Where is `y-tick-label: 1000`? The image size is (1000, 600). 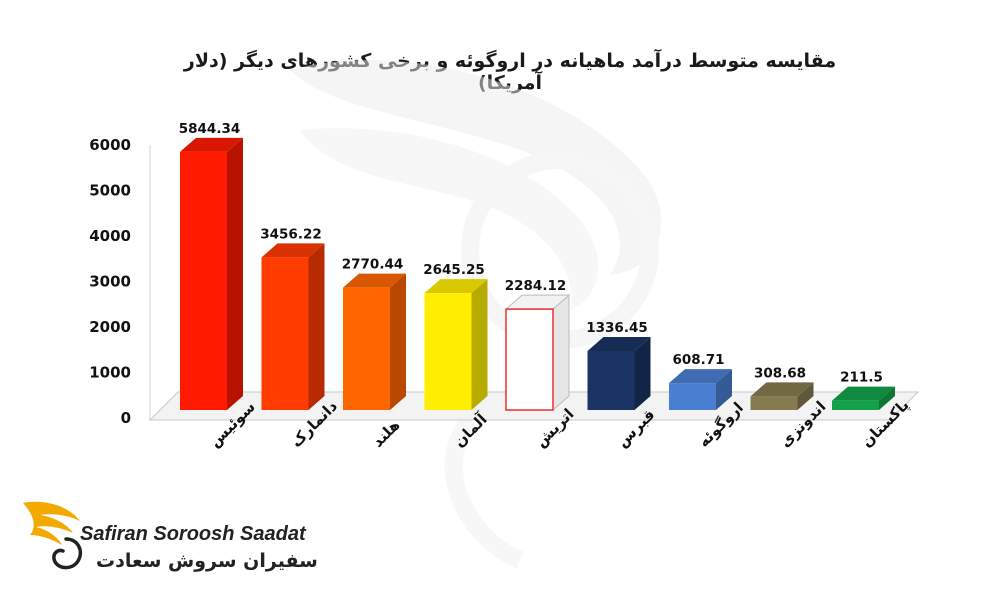 y-tick-label: 1000 is located at coordinates (110, 373).